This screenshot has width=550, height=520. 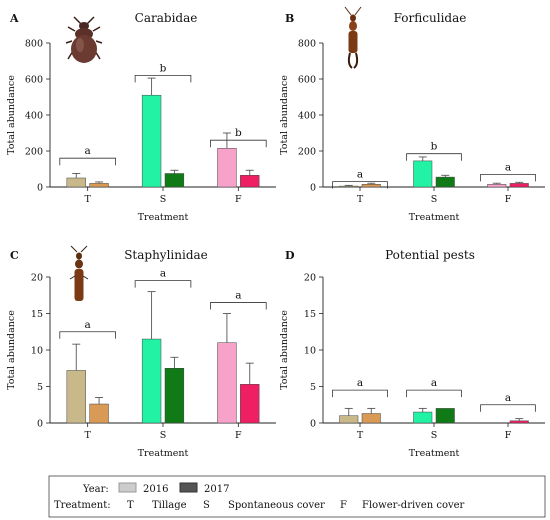 I want to click on panel-letter: D, so click(x=290, y=255).